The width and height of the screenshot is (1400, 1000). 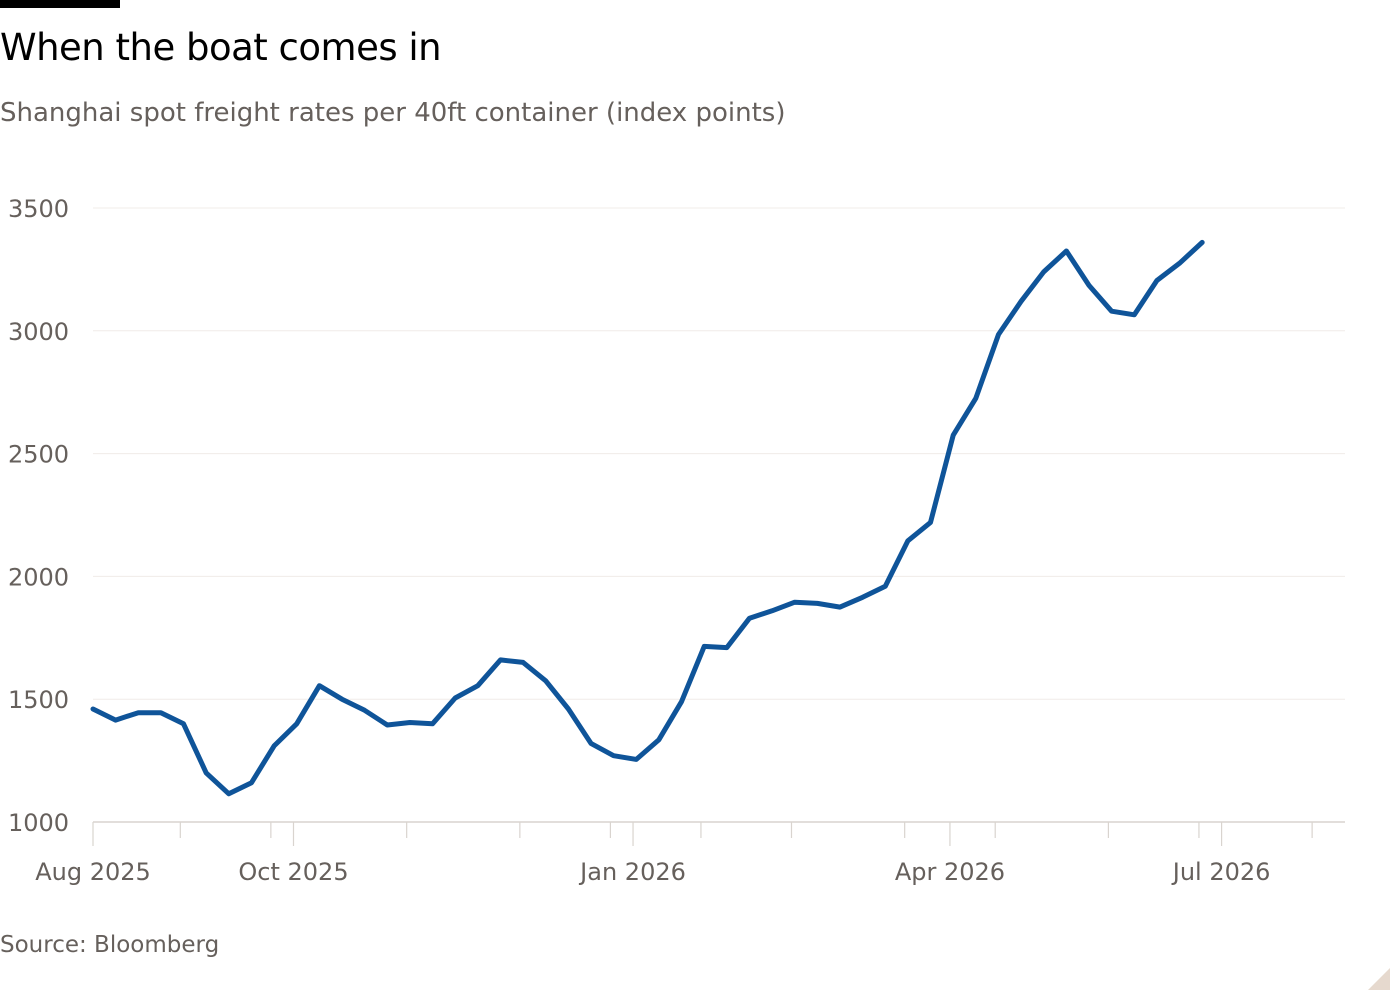 I want to click on top-rule, so click(x=60, y=4).